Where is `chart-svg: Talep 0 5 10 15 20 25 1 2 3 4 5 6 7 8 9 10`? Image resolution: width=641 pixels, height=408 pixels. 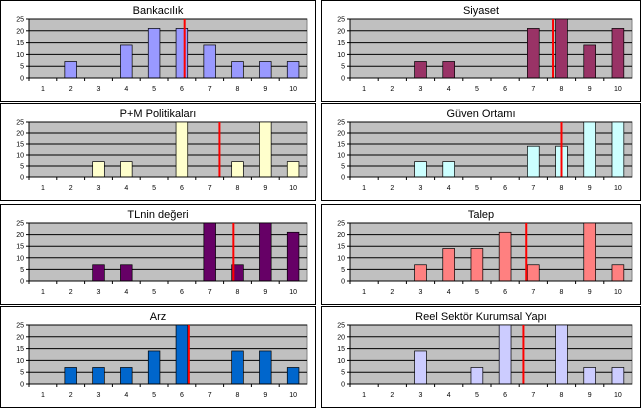
chart-svg: Talep 0 5 10 15 20 25 1 2 3 4 5 6 7 8 9 10 is located at coordinates (485, 252).